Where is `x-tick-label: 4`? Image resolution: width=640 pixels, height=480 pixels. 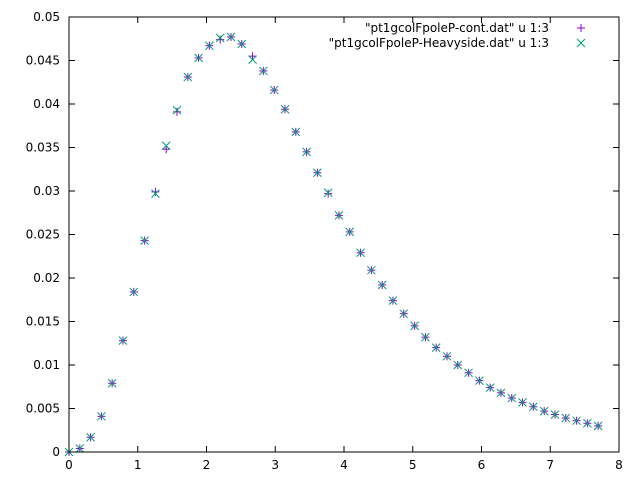 x-tick-label: 4 is located at coordinates (344, 465).